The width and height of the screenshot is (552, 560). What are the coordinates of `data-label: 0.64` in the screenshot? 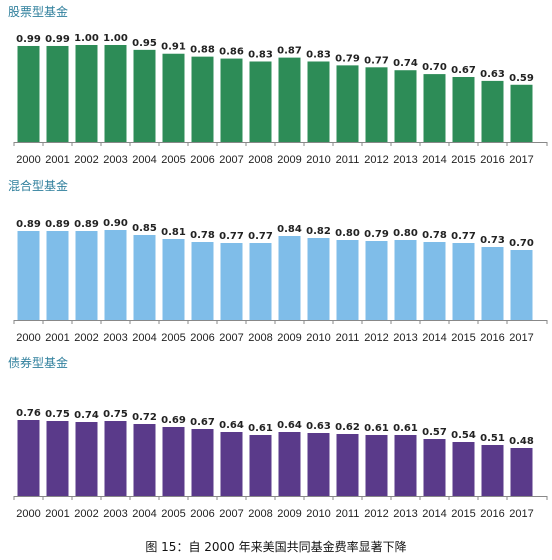 It's located at (231, 425).